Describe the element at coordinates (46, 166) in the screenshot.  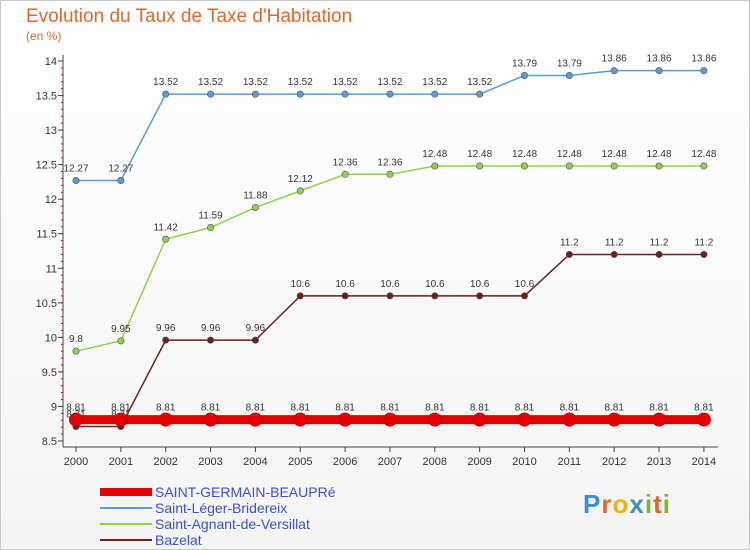
I see `y-tick-label: 12.5` at that location.